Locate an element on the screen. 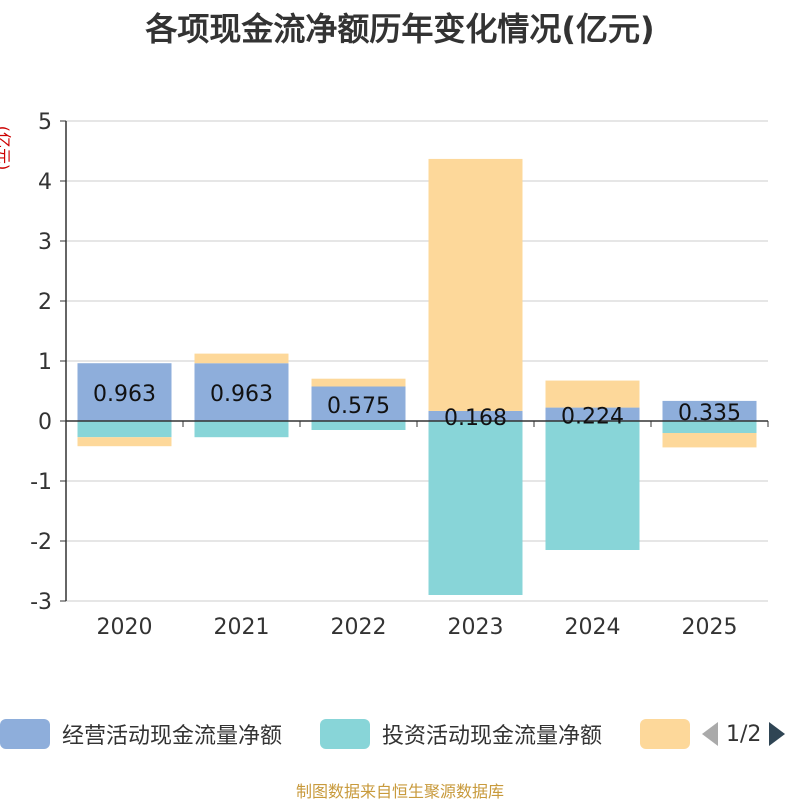  bar-s2-2021 is located at coordinates (241, 358).